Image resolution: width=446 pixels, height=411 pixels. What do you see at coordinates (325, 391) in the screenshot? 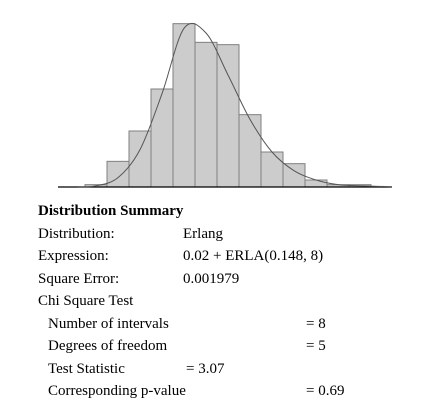
I see `p-value-value: = 0.69` at bounding box center [325, 391].